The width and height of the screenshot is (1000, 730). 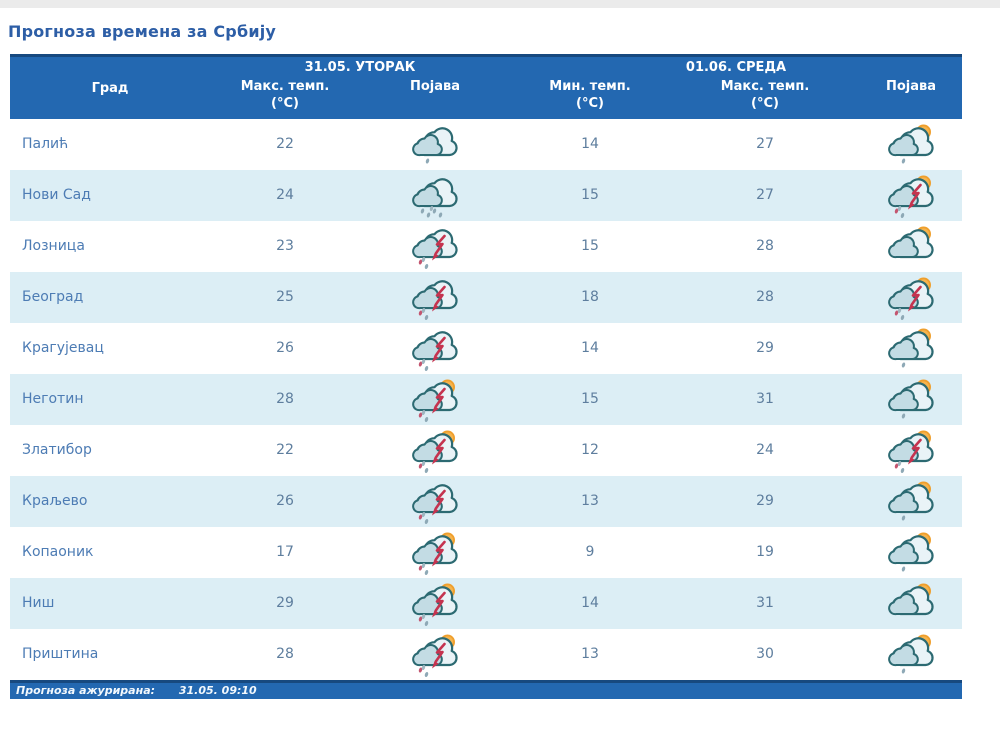 What do you see at coordinates (486, 297) in the screenshot?
I see `table-row: Београд 25 18 28` at bounding box center [486, 297].